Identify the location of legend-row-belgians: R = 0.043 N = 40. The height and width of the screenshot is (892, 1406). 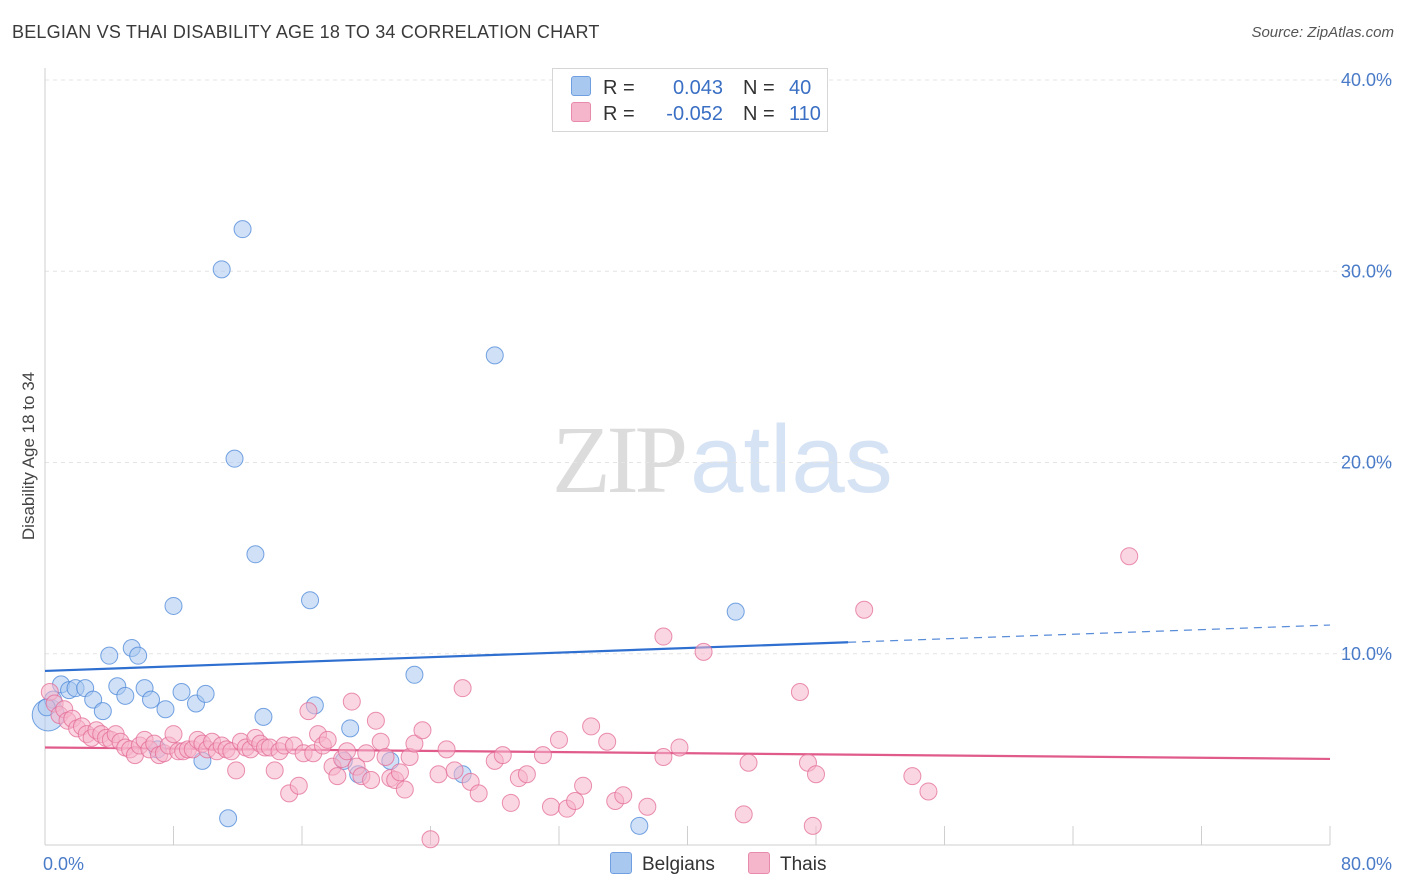
(691, 88).